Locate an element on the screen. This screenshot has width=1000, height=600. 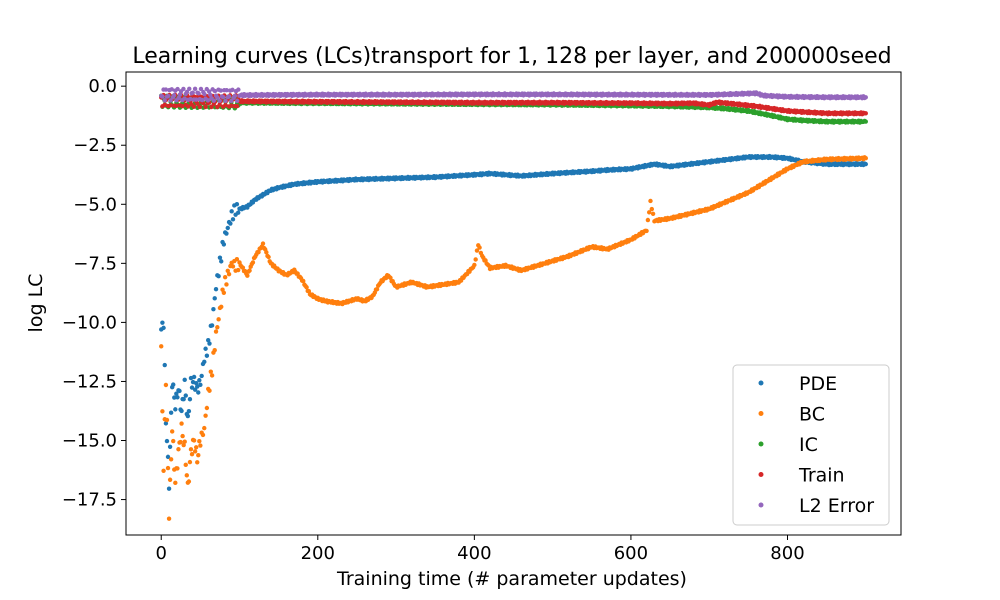
legend: PDE BC IC Train L2 Error is located at coordinates (811, 445).